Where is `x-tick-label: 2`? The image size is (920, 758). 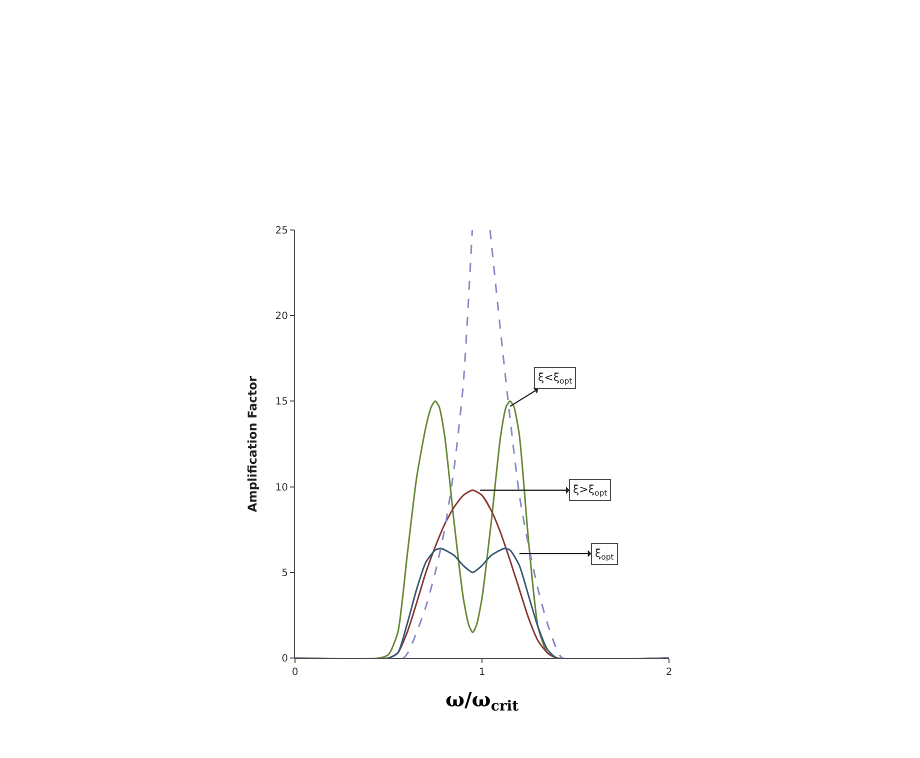 x-tick-label: 2 is located at coordinates (669, 672).